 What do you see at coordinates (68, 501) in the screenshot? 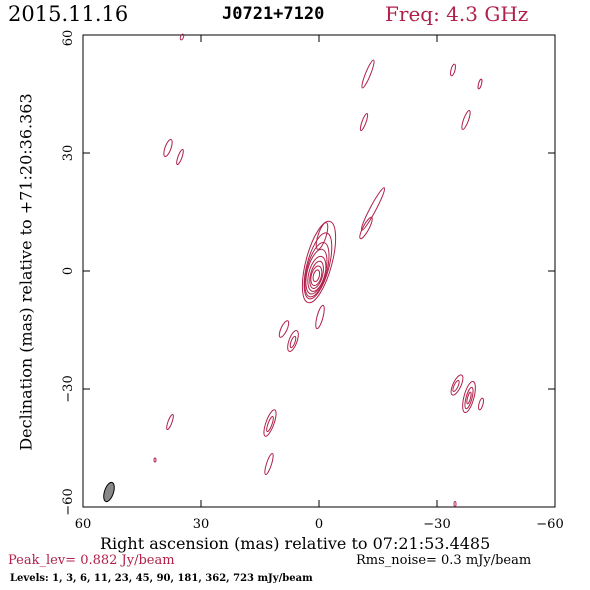
I see `y-tick-label: −60` at bounding box center [68, 501].